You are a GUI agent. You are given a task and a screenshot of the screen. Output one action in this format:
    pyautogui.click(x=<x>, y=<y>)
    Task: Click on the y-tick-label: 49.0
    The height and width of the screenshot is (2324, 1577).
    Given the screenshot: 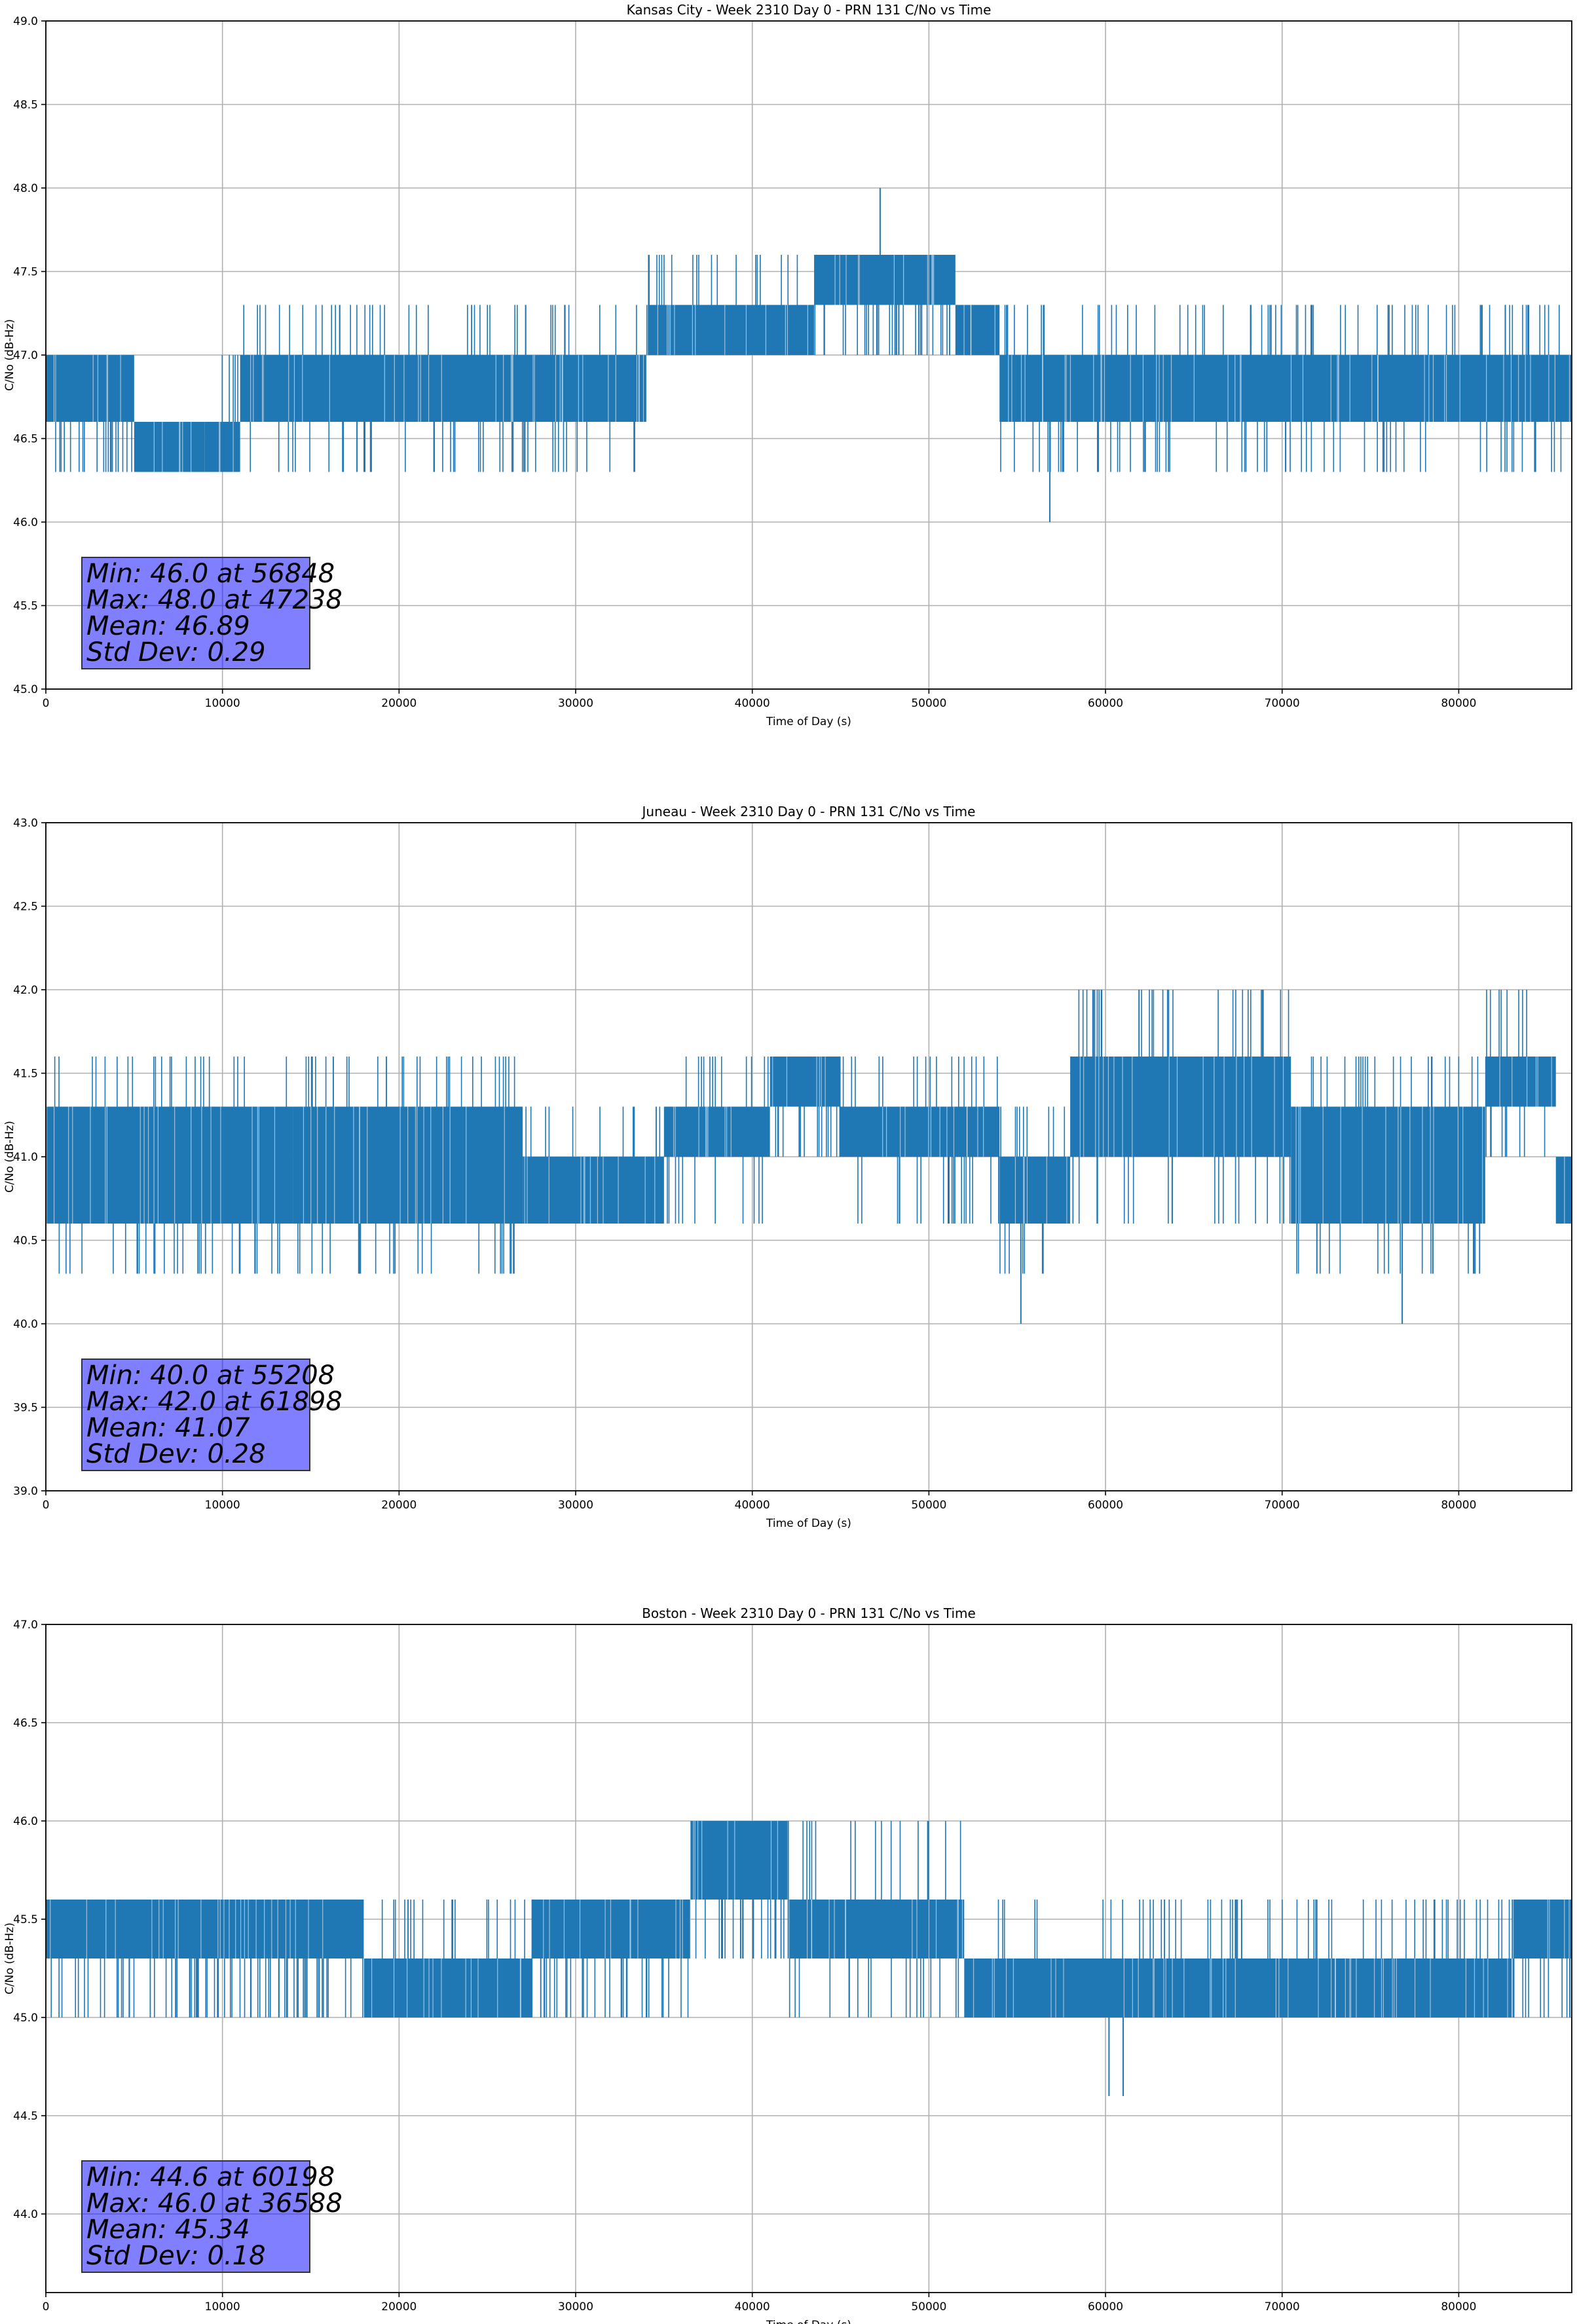 What is the action you would take?
    pyautogui.click(x=25, y=21)
    